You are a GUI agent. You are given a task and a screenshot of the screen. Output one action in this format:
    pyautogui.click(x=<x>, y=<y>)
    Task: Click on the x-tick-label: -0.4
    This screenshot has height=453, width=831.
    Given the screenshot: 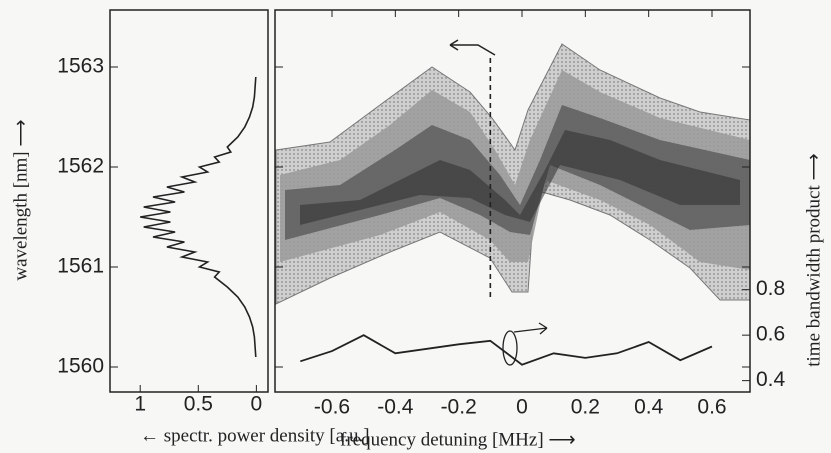 What is the action you would take?
    pyautogui.click(x=395, y=407)
    